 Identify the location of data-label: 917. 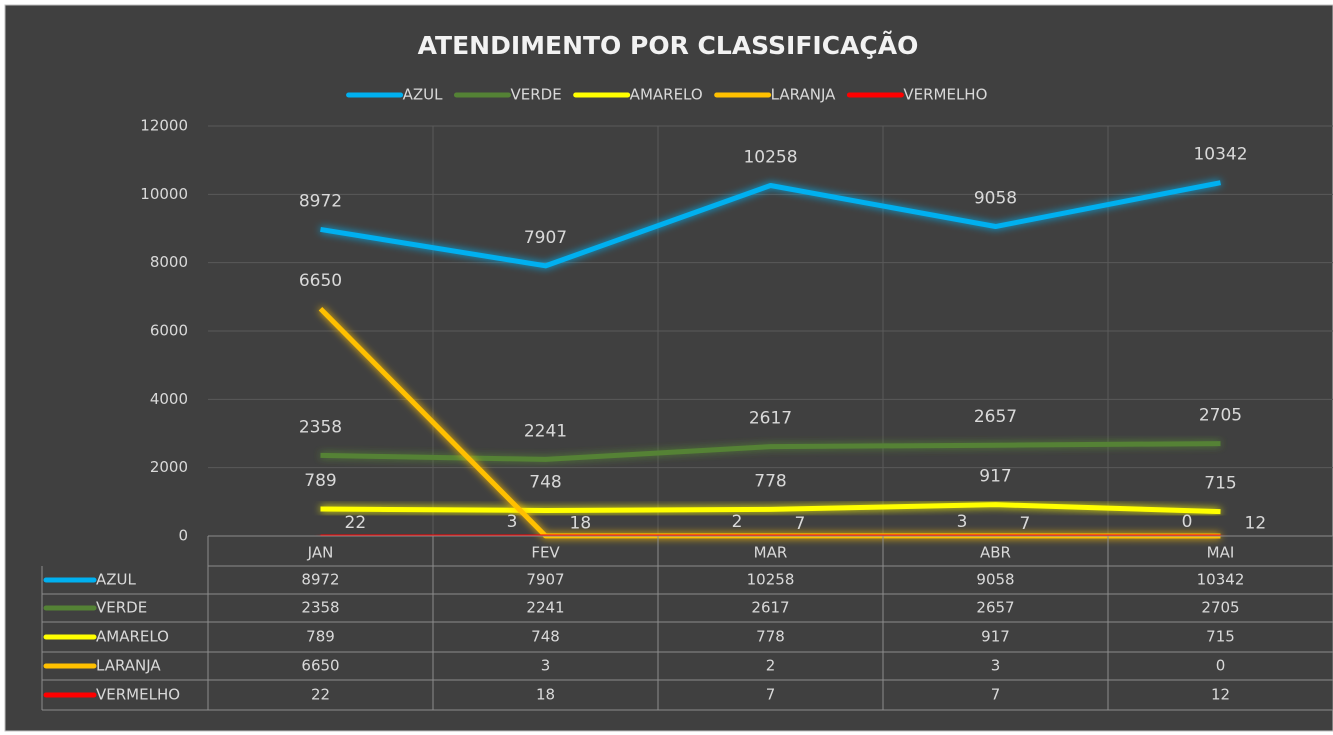
(995, 477).